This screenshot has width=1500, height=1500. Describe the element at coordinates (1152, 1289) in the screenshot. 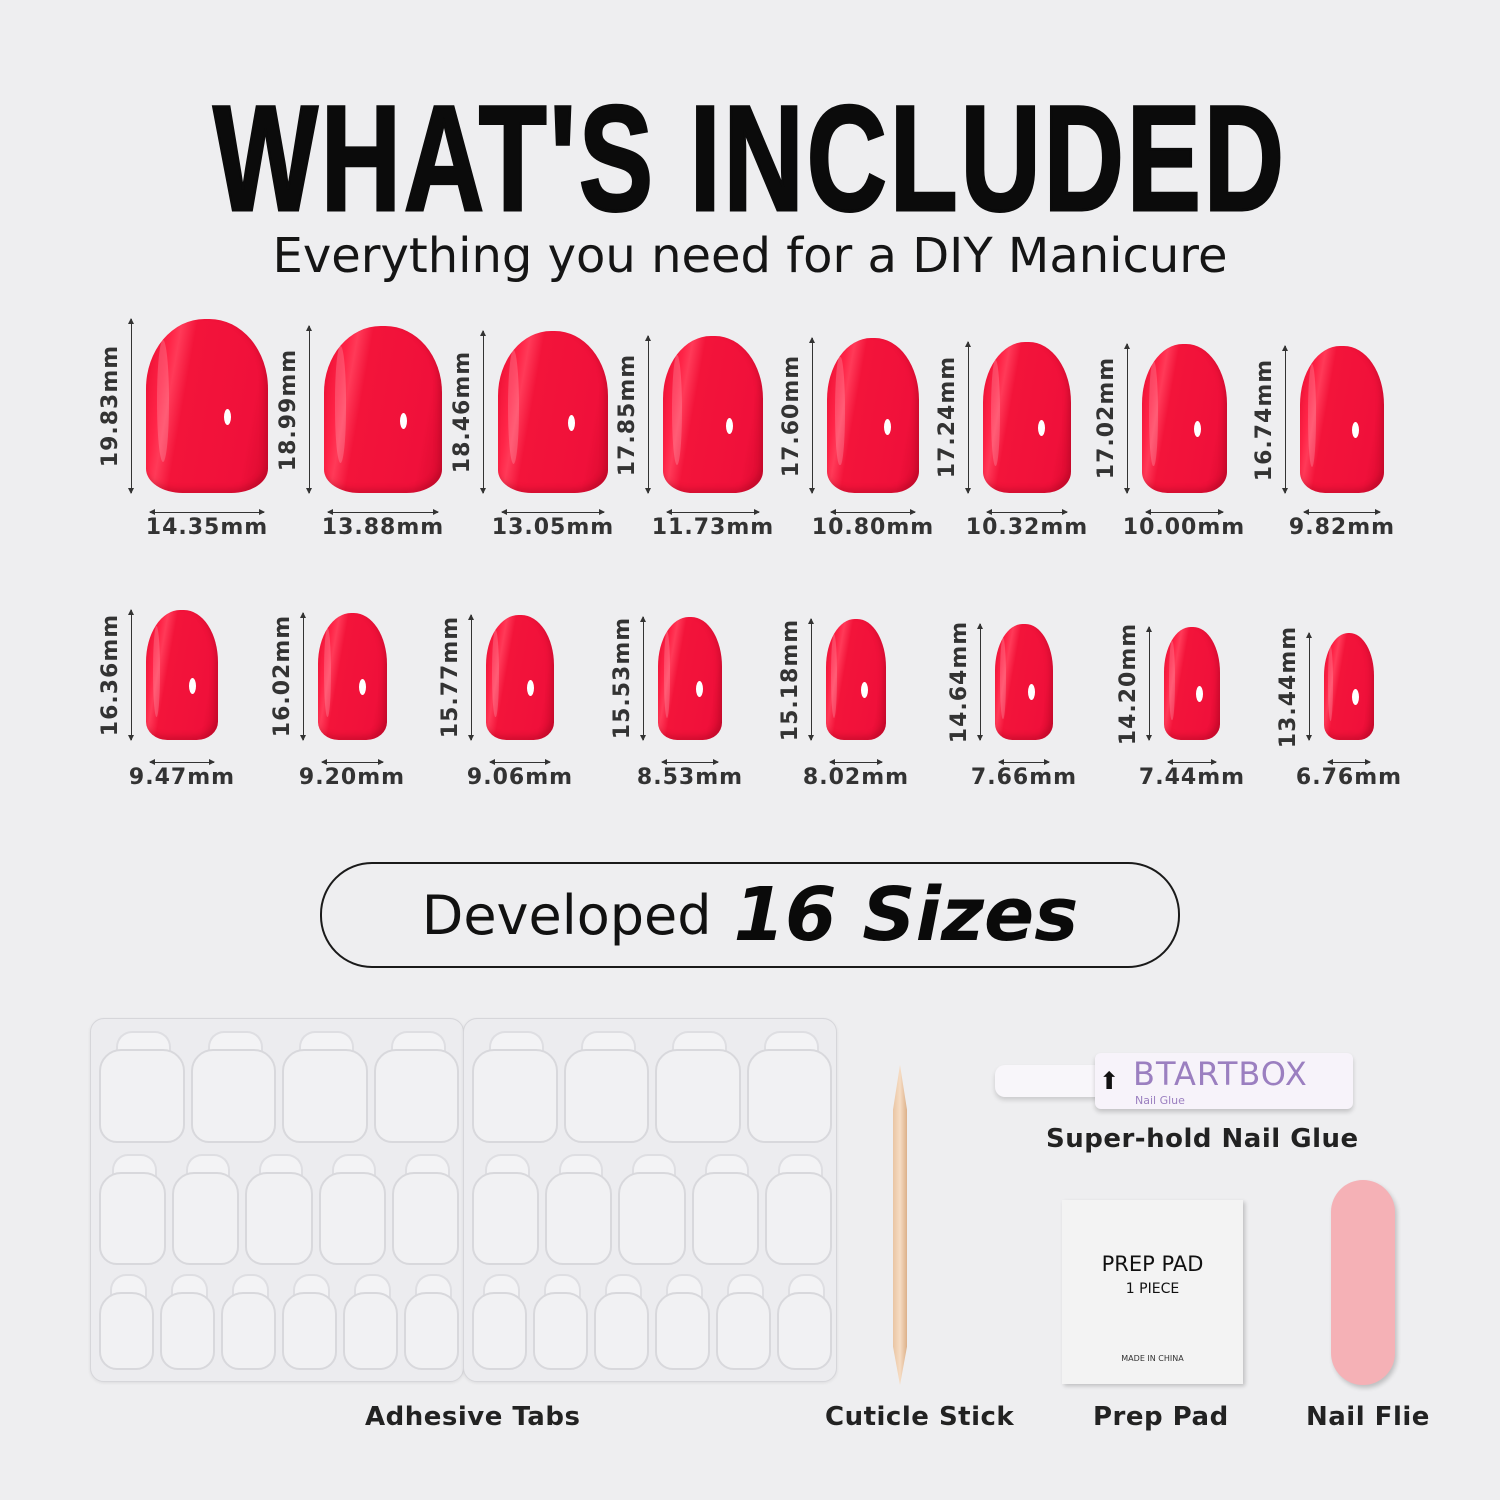

I see `prep-pad-count: 1 PIECE` at that location.